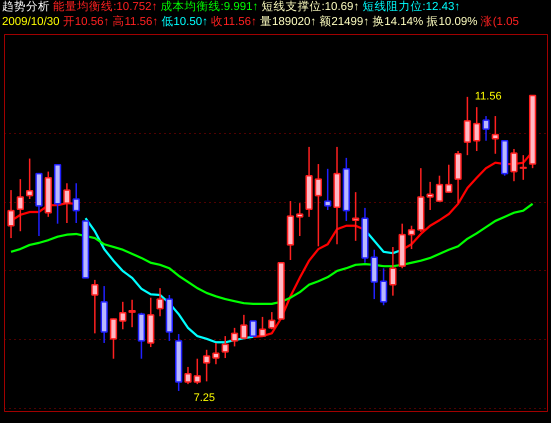  What do you see at coordinates (344, 22) in the screenshot?
I see `text: 额21499↑` at bounding box center [344, 22].